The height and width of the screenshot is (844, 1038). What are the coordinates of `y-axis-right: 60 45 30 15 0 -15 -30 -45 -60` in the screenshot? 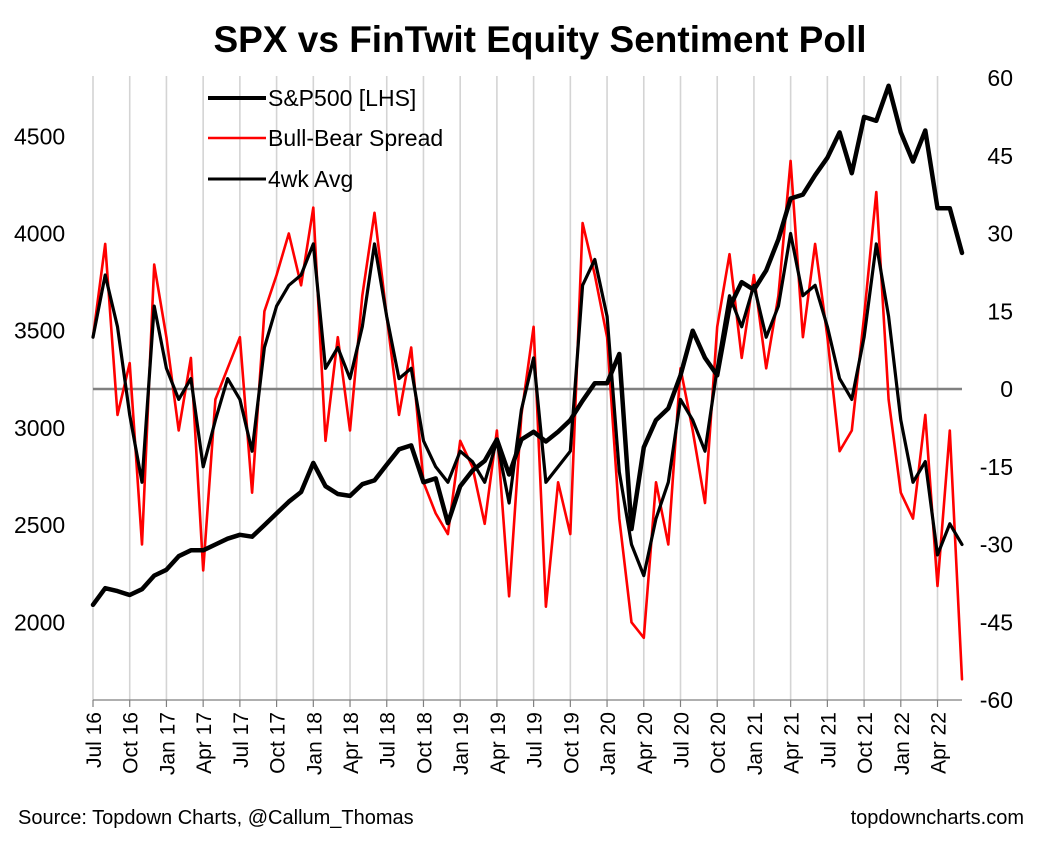 It's located at (996, 389).